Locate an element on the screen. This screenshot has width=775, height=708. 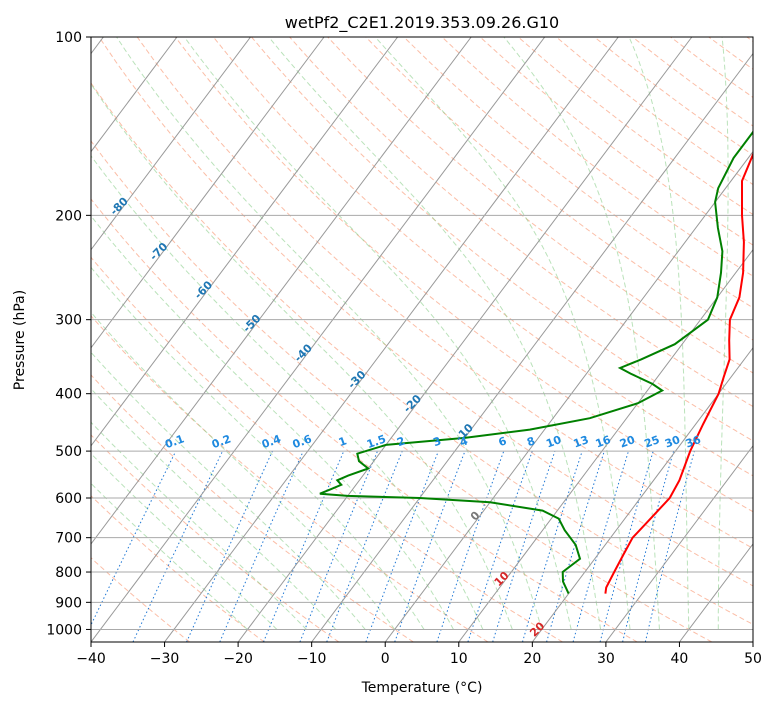
mixing-ratio-label: 6 is located at coordinates (503, 441).